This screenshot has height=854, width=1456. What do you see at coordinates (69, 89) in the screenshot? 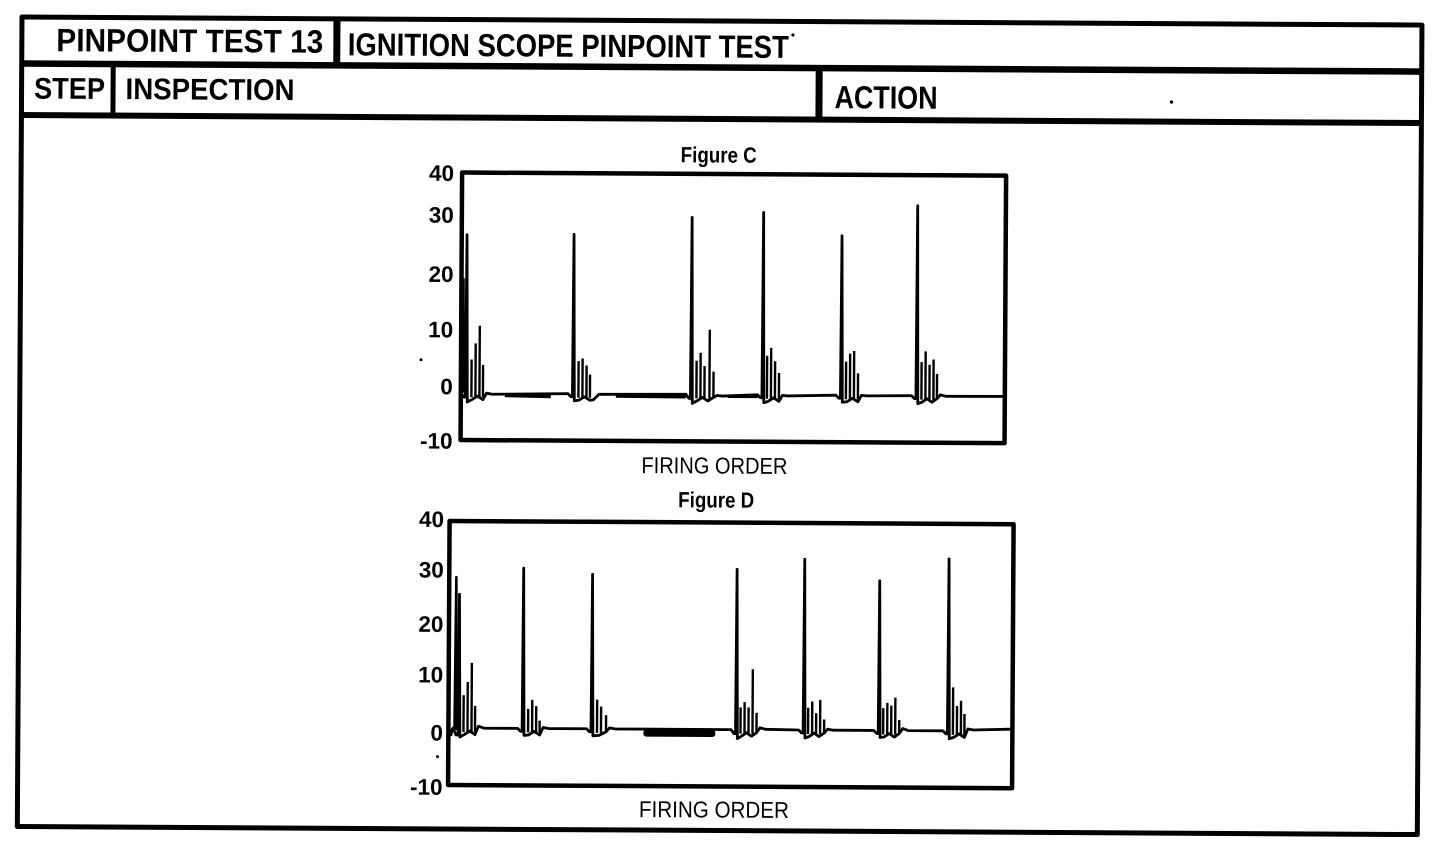
I see `svg-text: STEP` at bounding box center [69, 89].